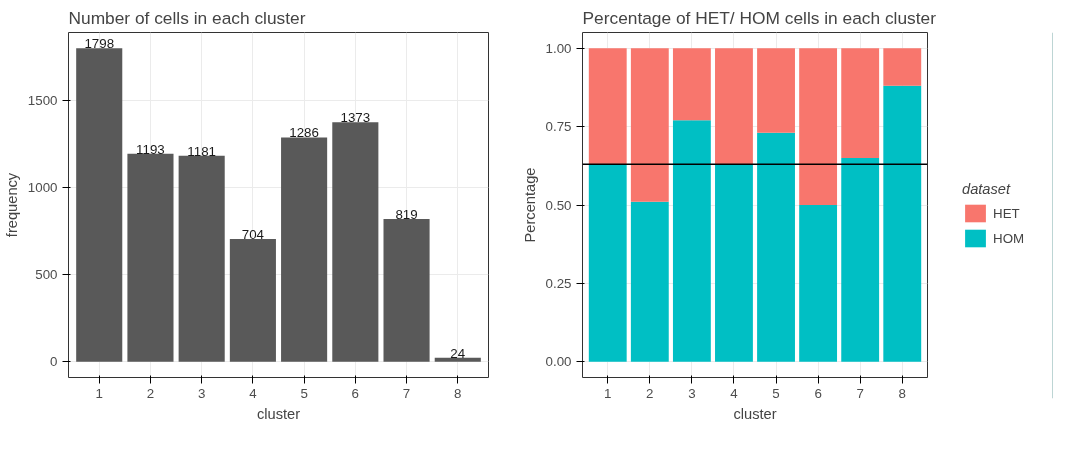 This screenshot has height=458, width=1071. I want to click on y-tick-label: 0.25, so click(558, 283).